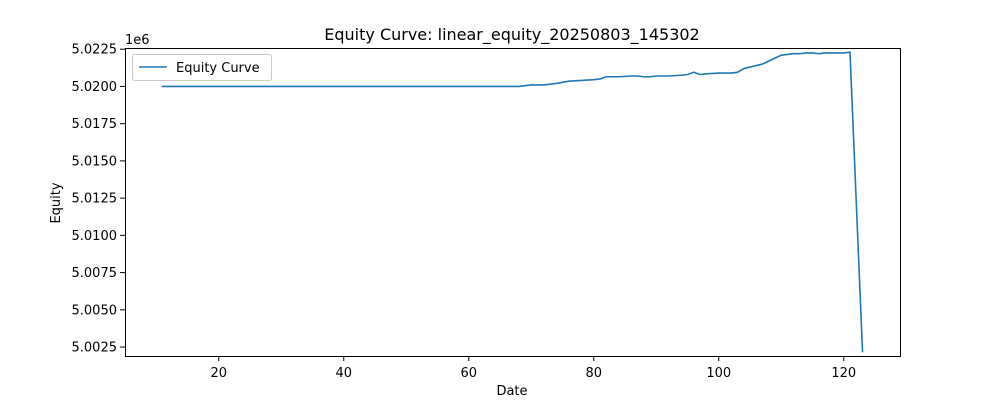  Describe the element at coordinates (343, 373) in the screenshot. I see `x-tick-label: 40` at that location.